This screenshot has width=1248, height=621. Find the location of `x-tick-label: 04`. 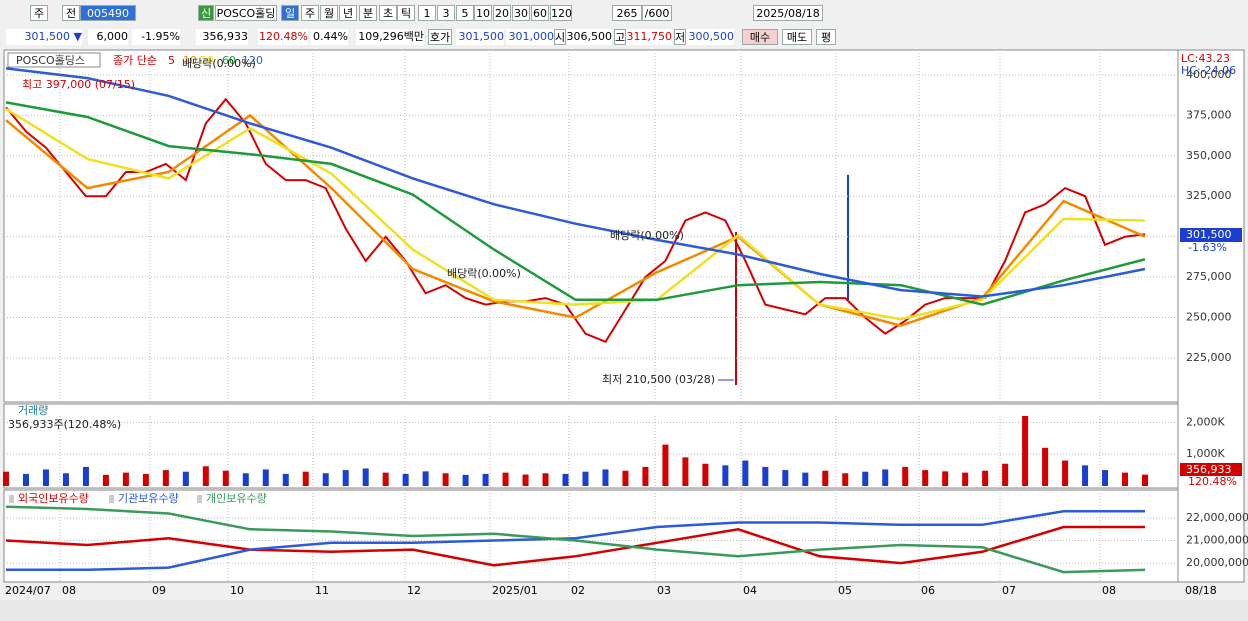

x-tick-label: 04 is located at coordinates (750, 590).